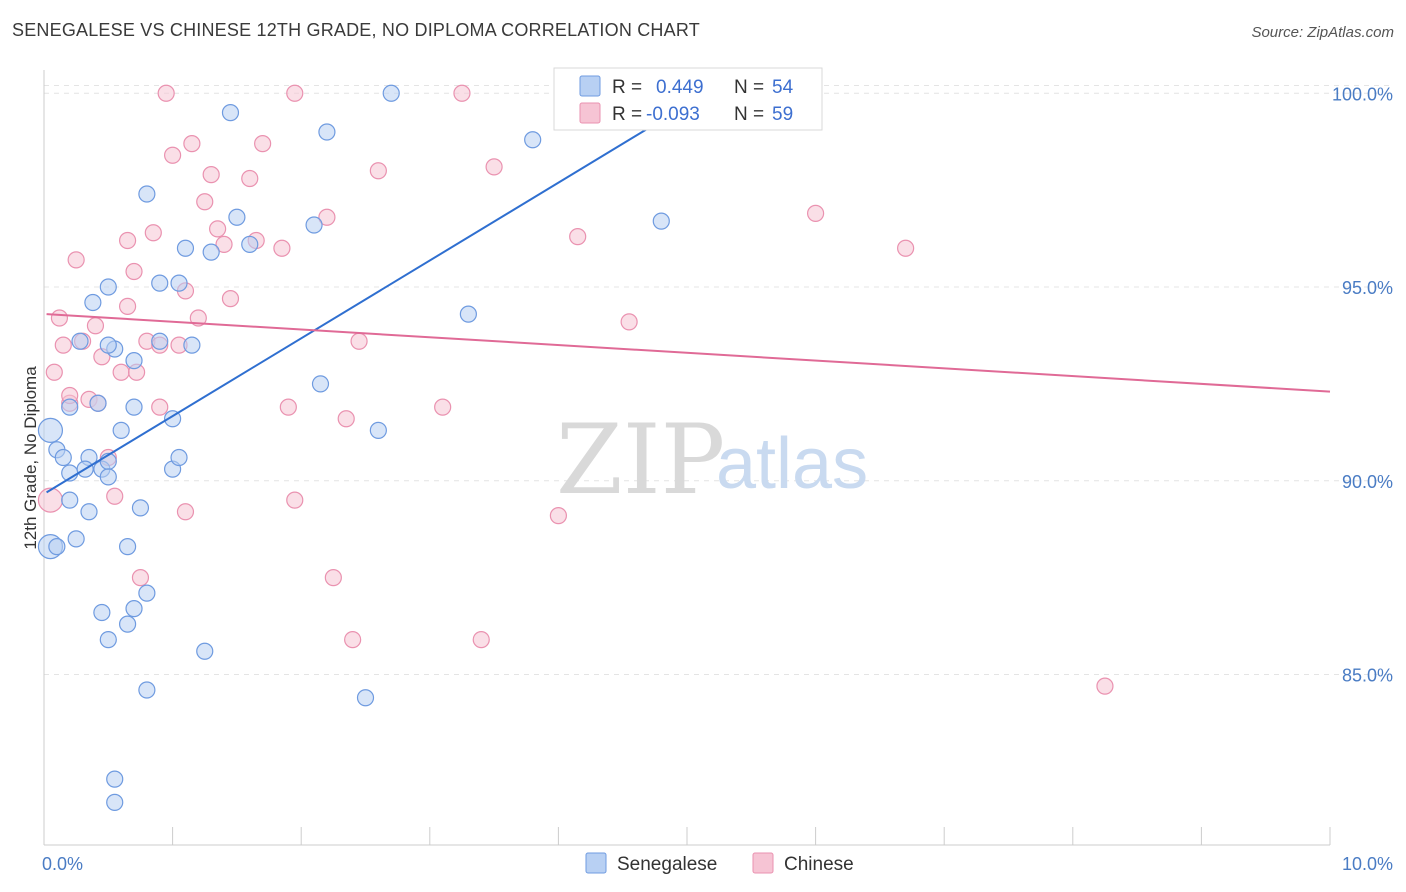  I want to click on watermark: ZIP atlas, so click(712, 460).